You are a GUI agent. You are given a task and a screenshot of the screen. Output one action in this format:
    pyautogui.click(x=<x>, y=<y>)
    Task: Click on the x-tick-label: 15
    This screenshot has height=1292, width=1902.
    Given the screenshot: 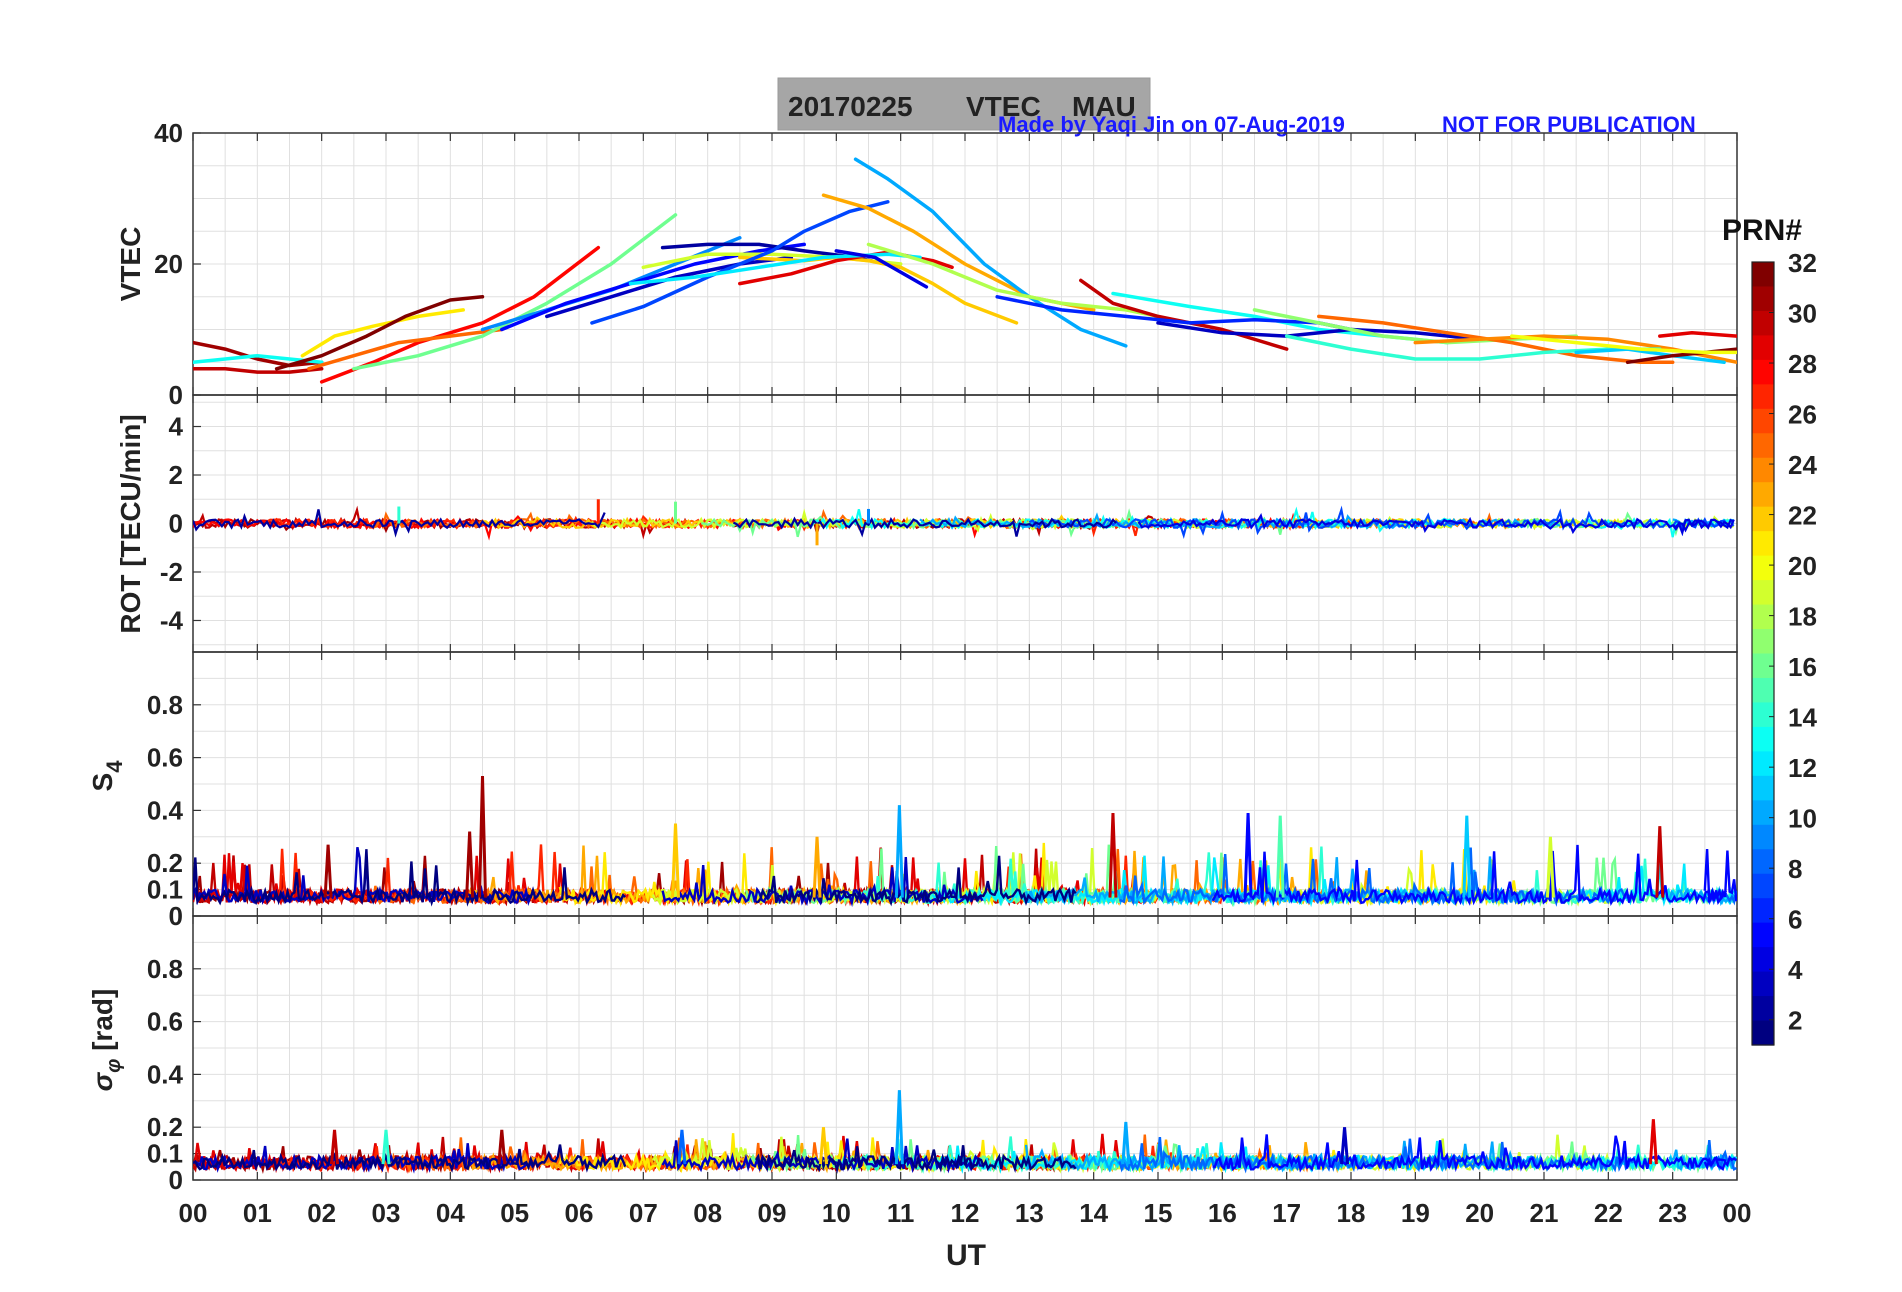 What is the action you would take?
    pyautogui.click(x=1158, y=1213)
    